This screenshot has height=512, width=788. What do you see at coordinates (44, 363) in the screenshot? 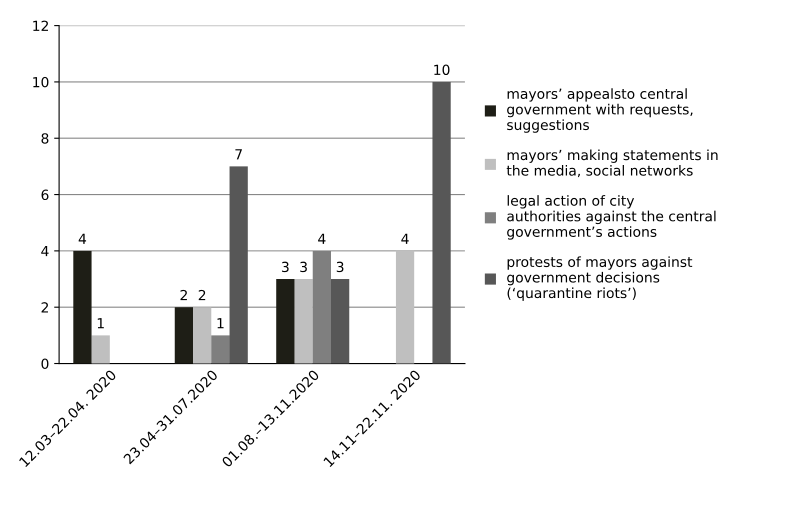
I see `y-tick-label: 0` at bounding box center [44, 363].